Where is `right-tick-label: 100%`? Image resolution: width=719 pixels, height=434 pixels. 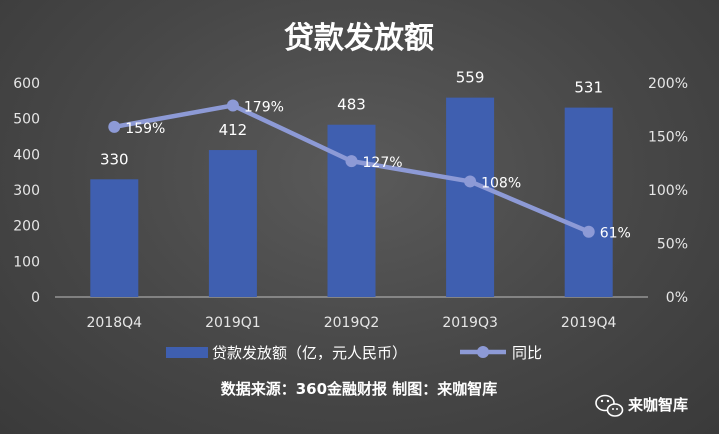 right-tick-label: 100% is located at coordinates (668, 191).